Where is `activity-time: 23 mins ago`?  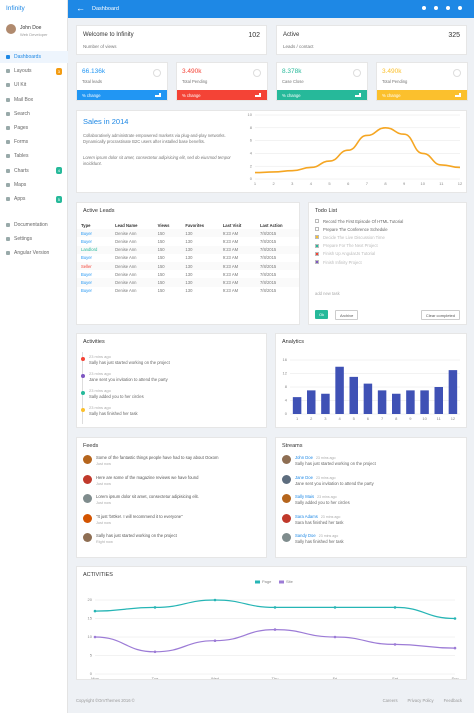
activity-time: 23 mins ago is located at coordinates (100, 373).